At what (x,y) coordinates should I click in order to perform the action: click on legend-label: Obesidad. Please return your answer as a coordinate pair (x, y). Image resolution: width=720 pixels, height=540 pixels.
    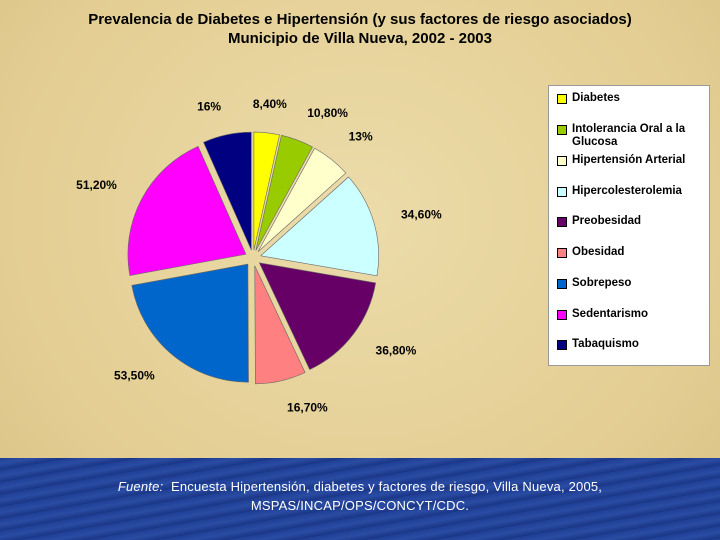
    Looking at the image, I should click on (598, 252).